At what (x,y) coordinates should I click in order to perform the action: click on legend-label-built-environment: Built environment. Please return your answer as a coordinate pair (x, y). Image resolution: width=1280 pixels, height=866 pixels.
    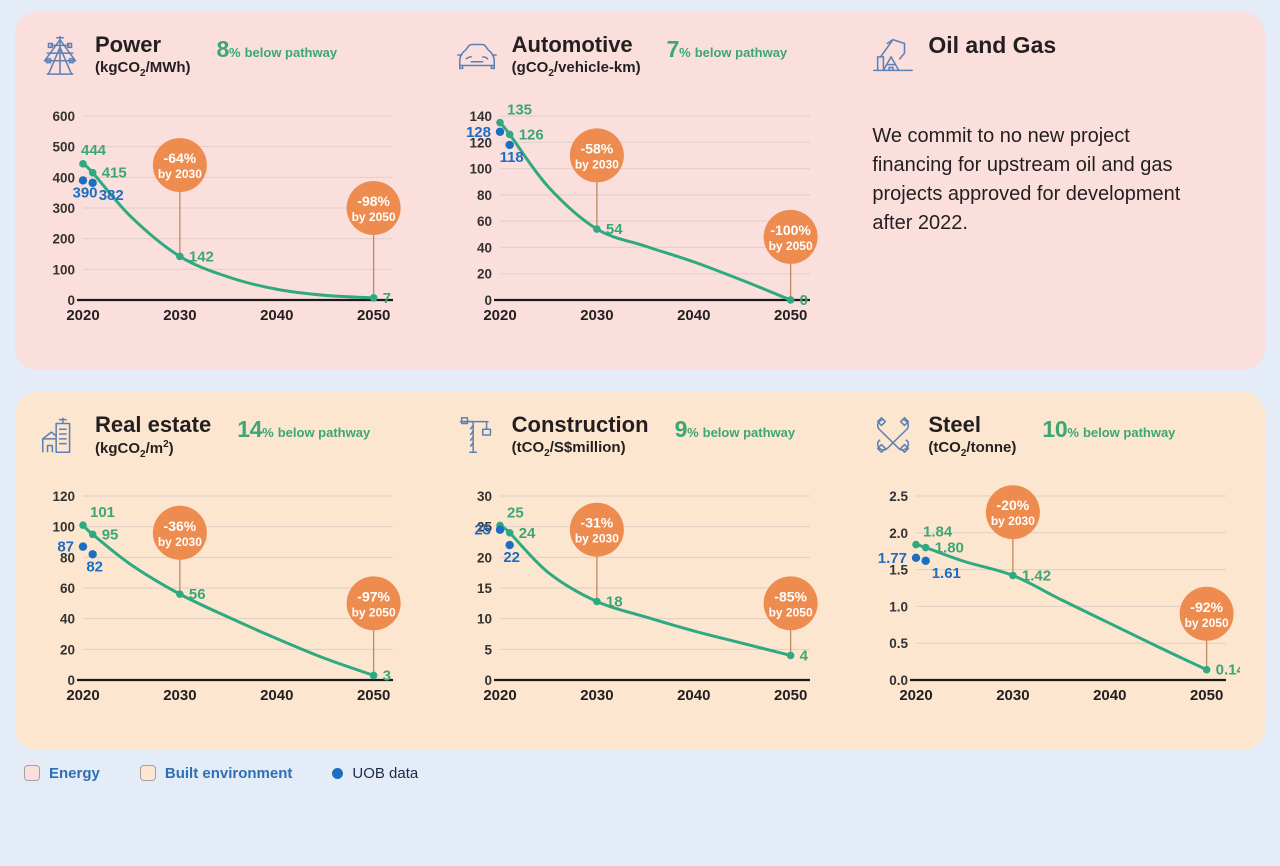
    Looking at the image, I should click on (228, 773).